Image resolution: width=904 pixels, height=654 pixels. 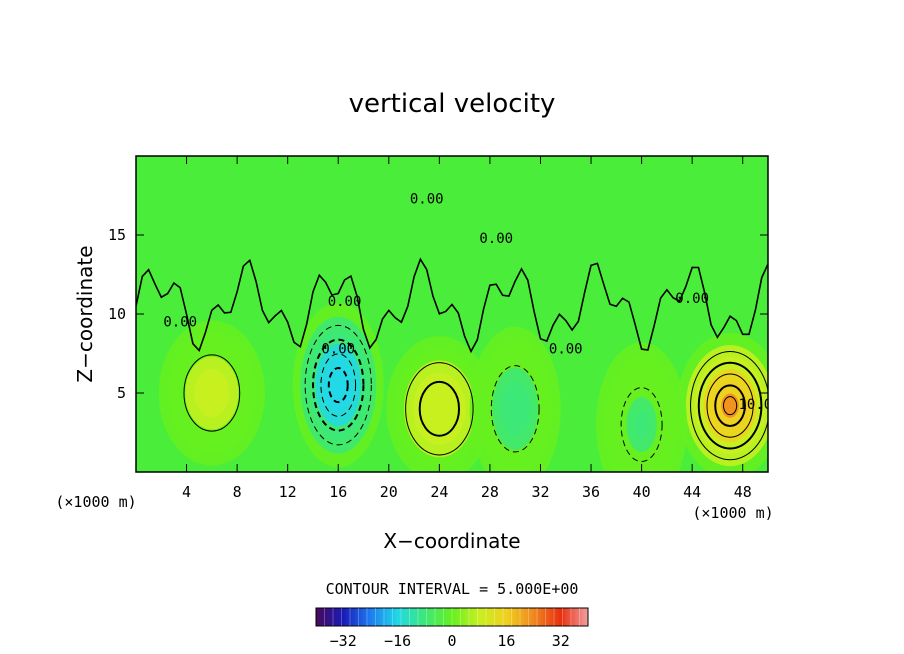 I want to click on zero-contour, so click(x=452, y=305).